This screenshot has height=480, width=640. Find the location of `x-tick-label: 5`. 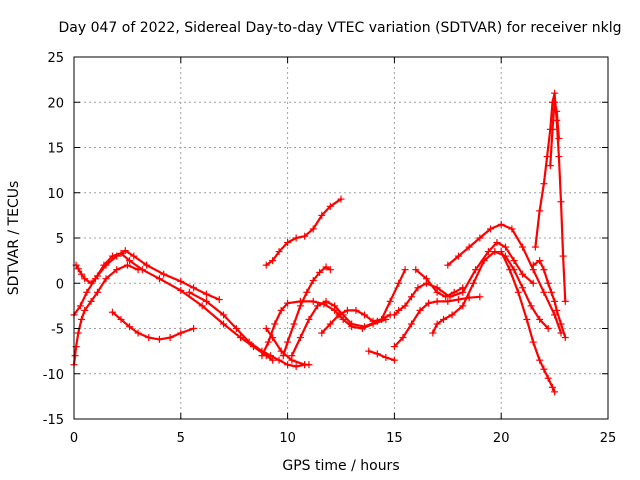

x-tick-label: 5 is located at coordinates (181, 438).